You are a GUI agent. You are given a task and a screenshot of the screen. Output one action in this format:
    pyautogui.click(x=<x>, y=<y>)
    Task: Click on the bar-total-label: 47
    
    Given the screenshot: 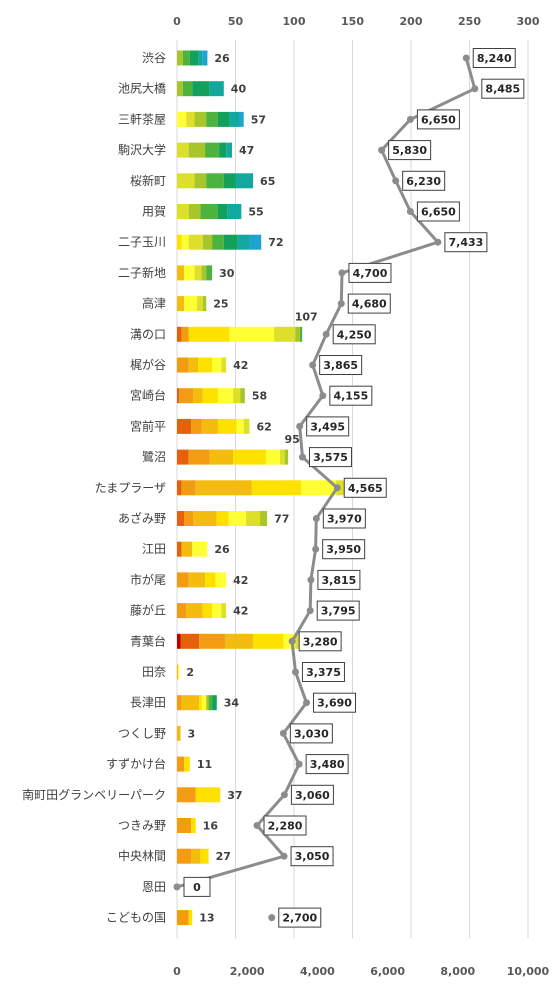 What is the action you would take?
    pyautogui.click(x=246, y=150)
    